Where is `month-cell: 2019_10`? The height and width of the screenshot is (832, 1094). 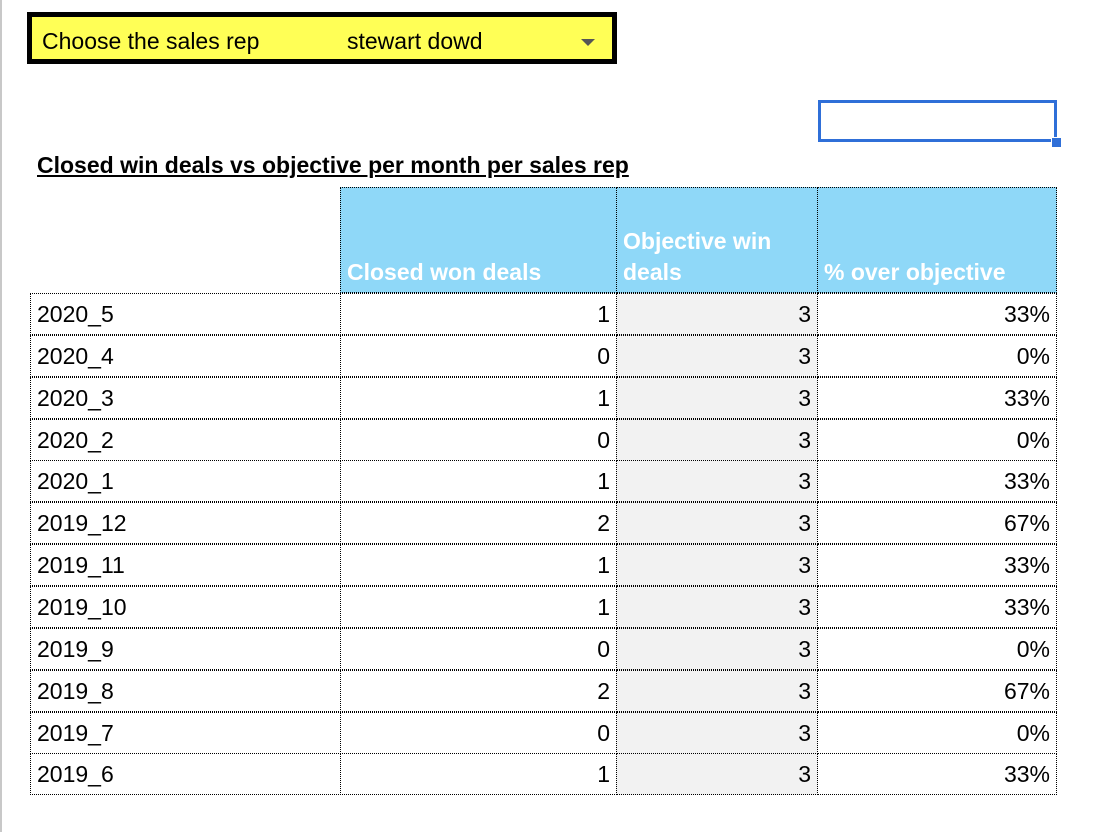
month-cell: 2019_10 is located at coordinates (185, 607).